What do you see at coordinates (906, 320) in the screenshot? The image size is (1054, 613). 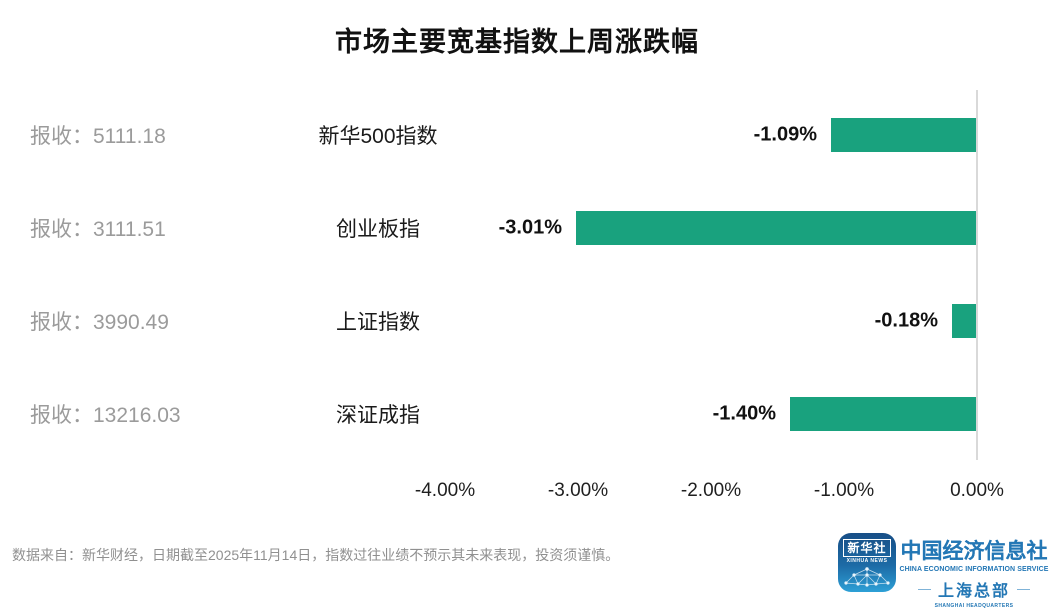 I see `change-value-label: -0.18%` at bounding box center [906, 320].